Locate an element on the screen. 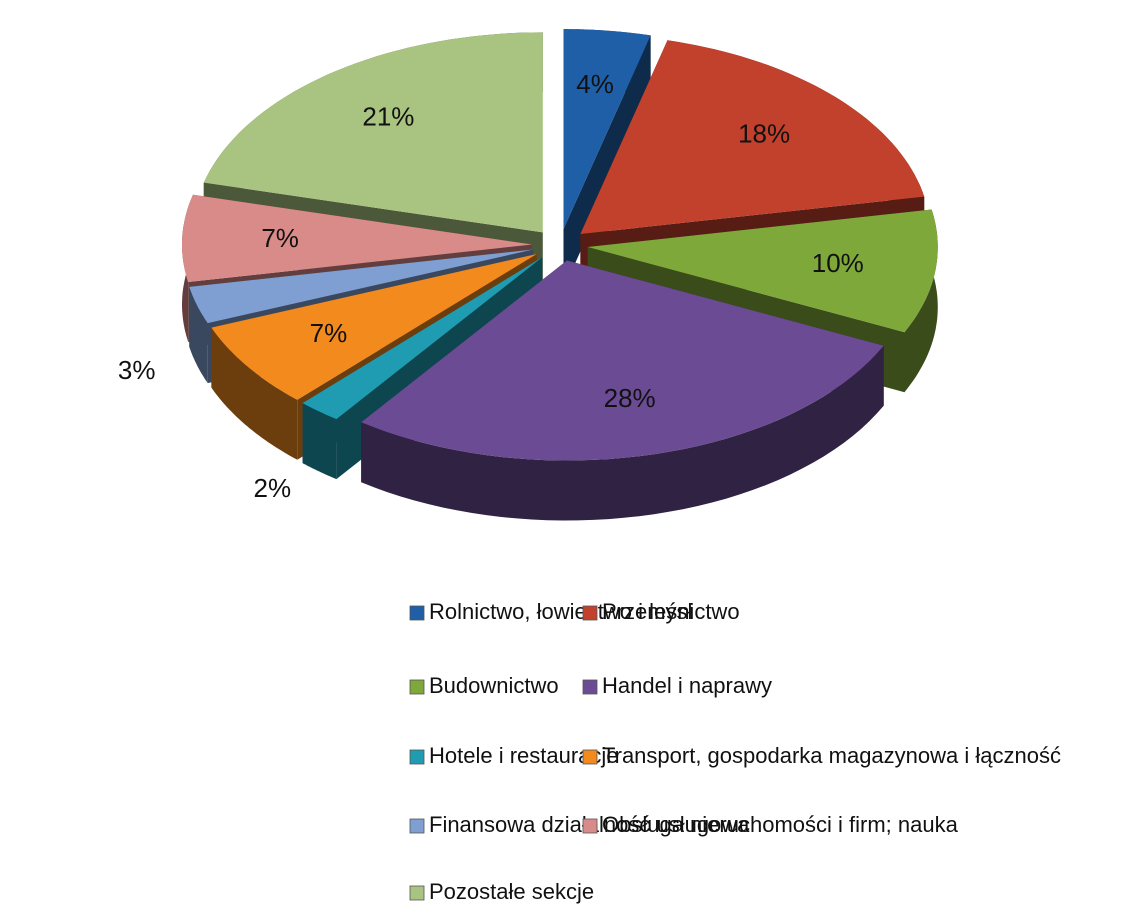 This screenshot has height=907, width=1131. data-label: 4% is located at coordinates (595, 84).